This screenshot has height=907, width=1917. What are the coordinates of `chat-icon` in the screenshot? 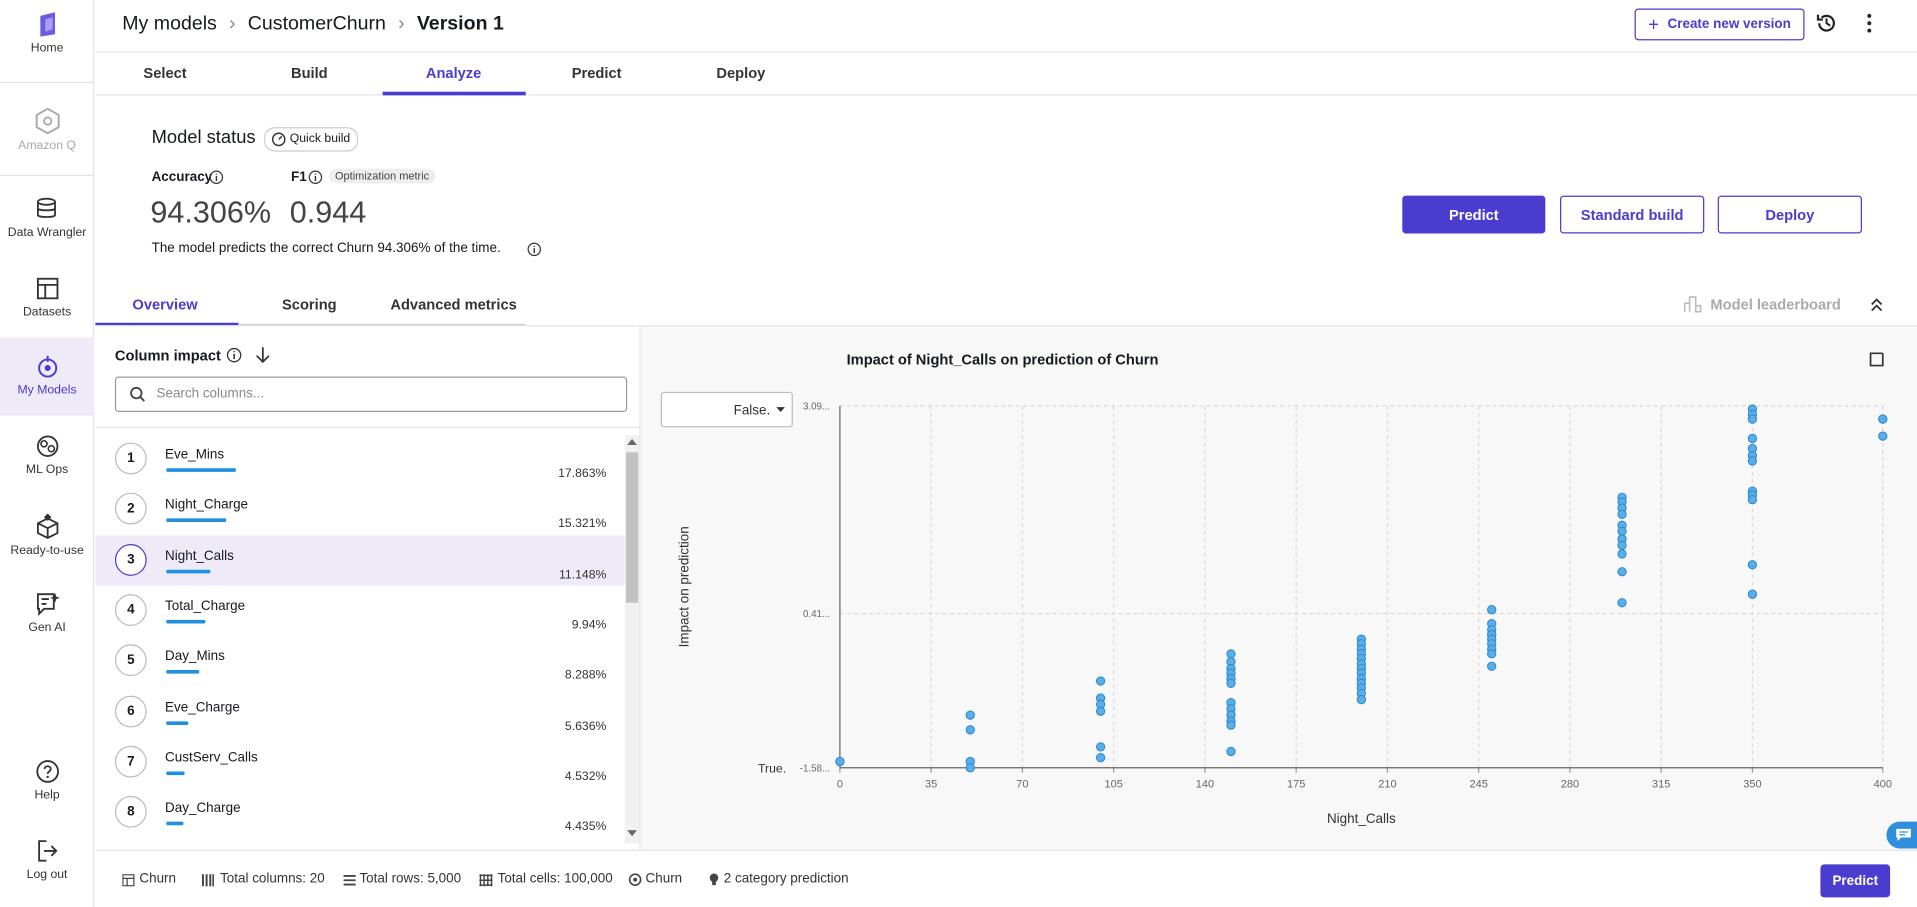 It's located at (1903, 835).